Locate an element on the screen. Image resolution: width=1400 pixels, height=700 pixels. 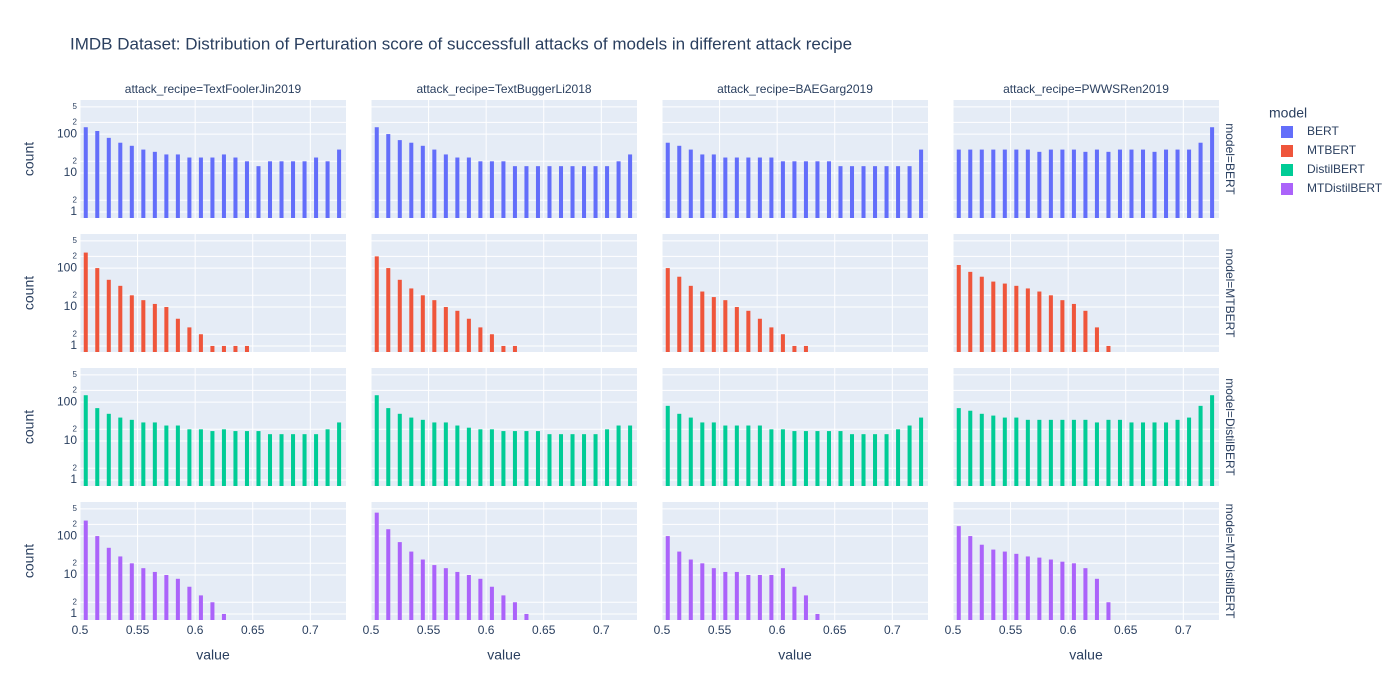
legend-label: DistilBERT is located at coordinates (1336, 169).